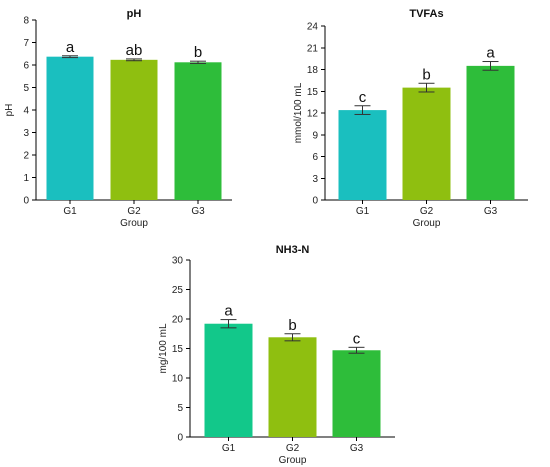 The width and height of the screenshot is (550, 467). Describe the element at coordinates (26, 178) in the screenshot. I see `y-tick-label: 1` at that location.